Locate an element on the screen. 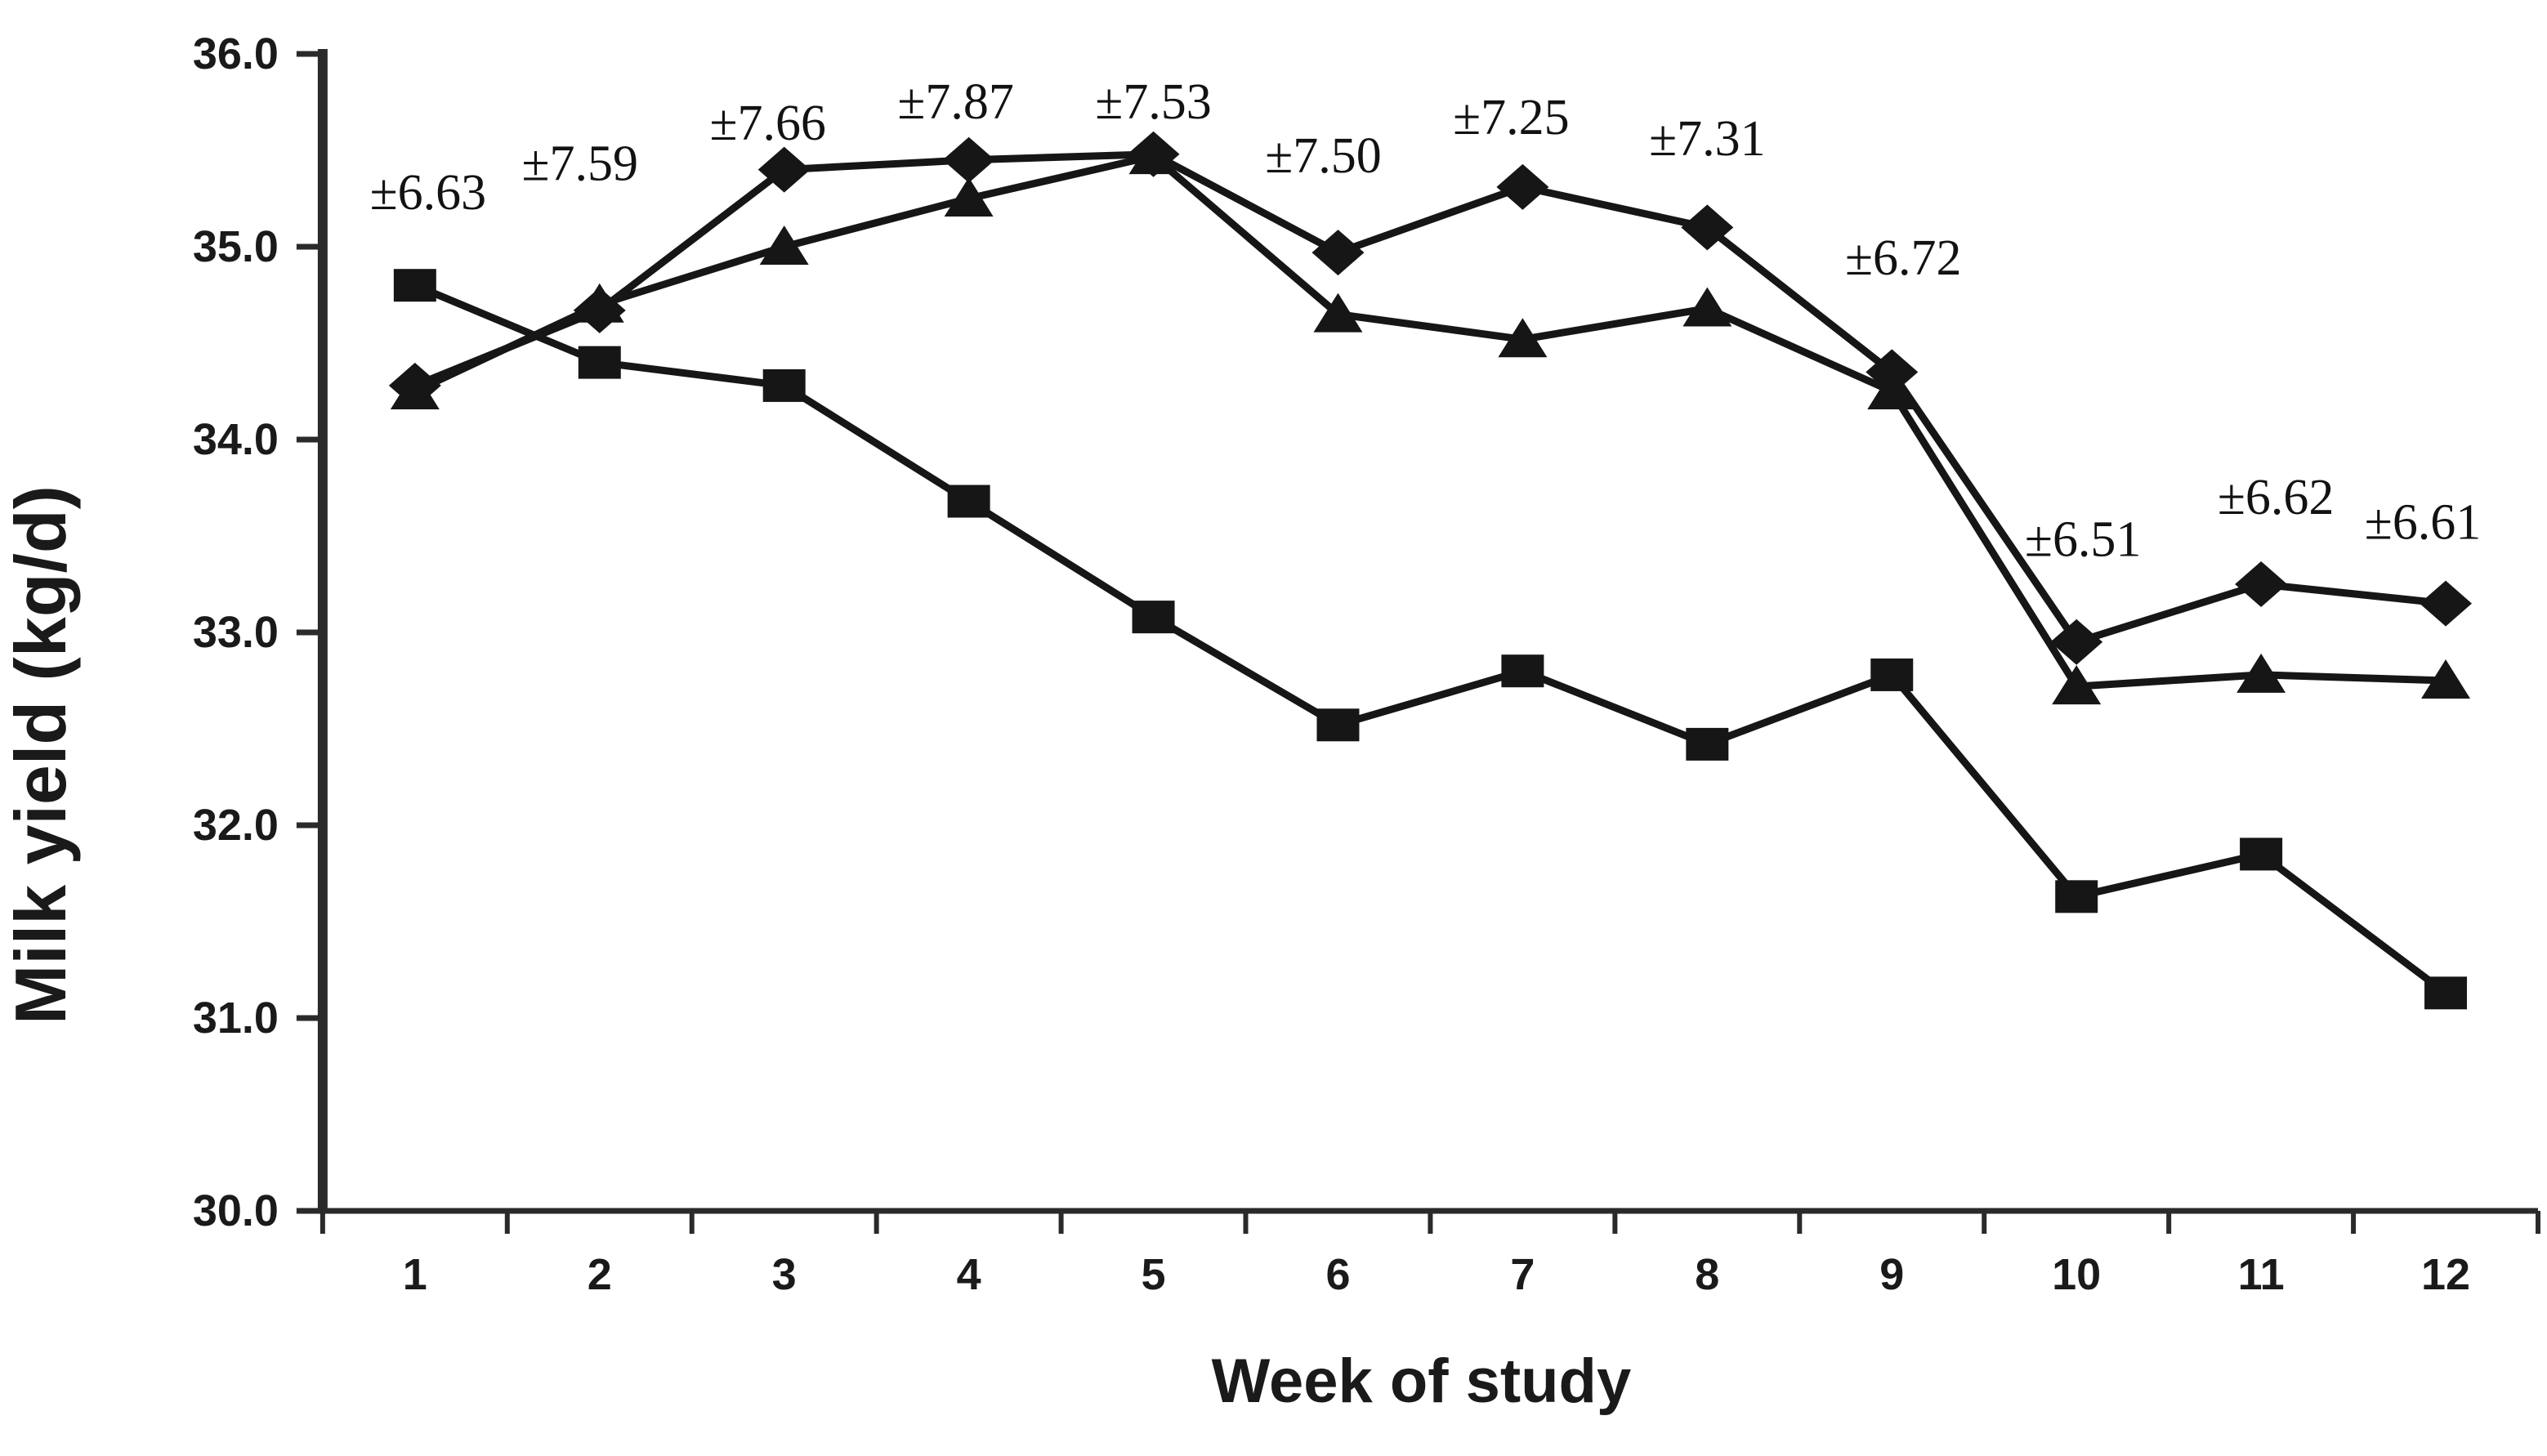 Image resolution: width=2547 pixels, height=1456 pixels. x-tick-label: 9 is located at coordinates (1892, 1274).